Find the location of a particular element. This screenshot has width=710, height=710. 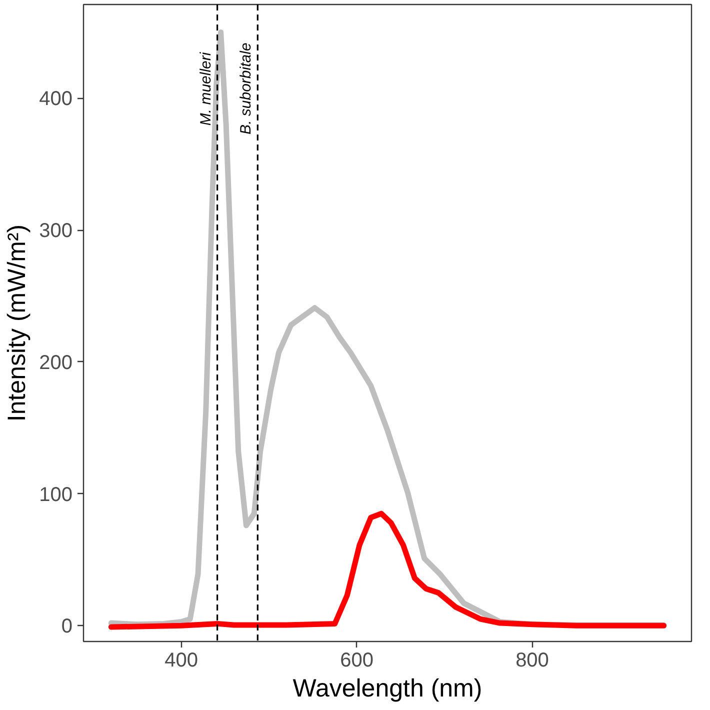

y-tick-label: 300 is located at coordinates (56, 231).